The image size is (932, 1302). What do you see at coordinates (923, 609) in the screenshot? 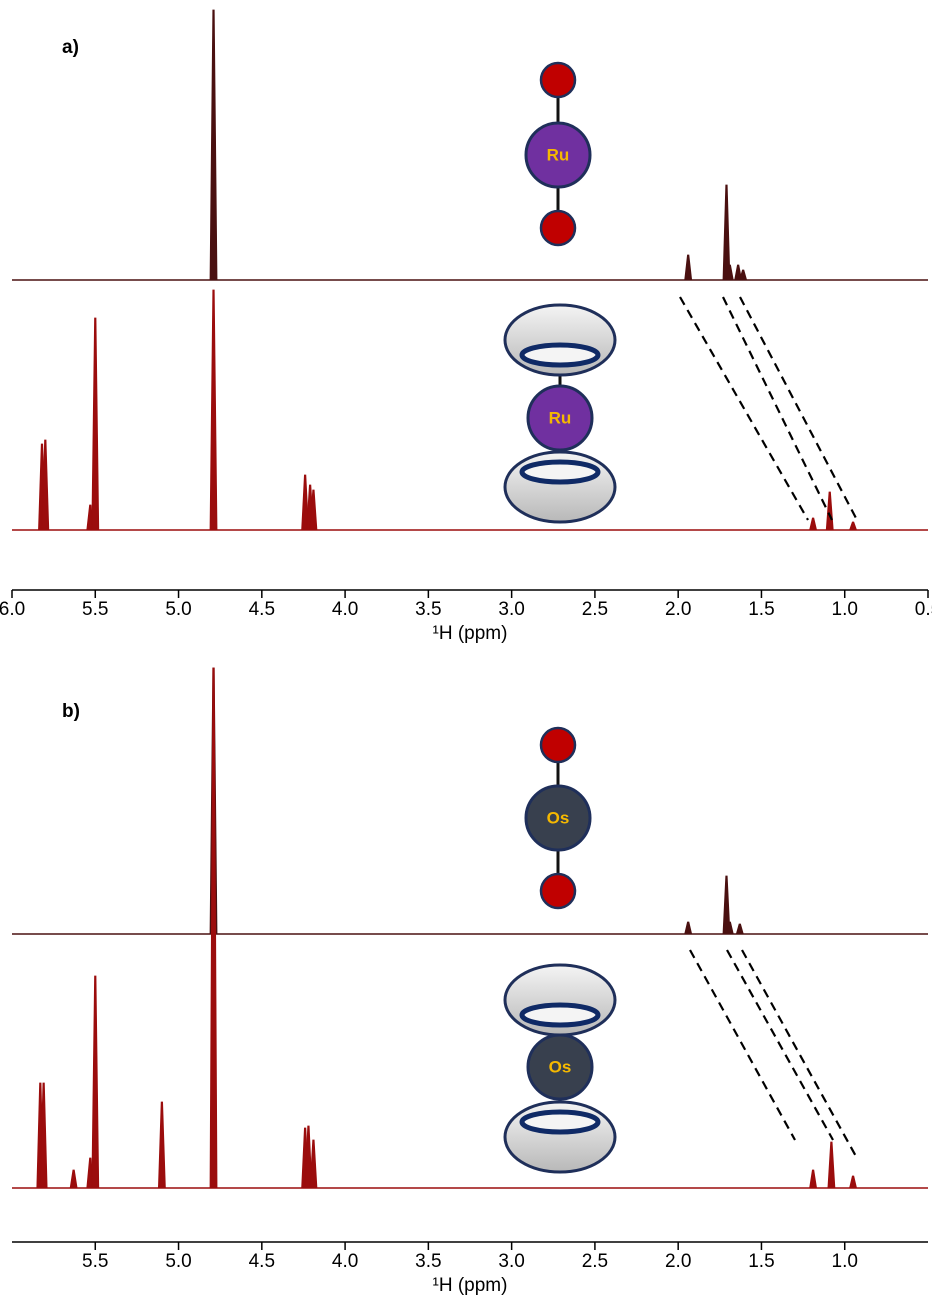
I see `x-tick-label: 0.5` at bounding box center [923, 609].